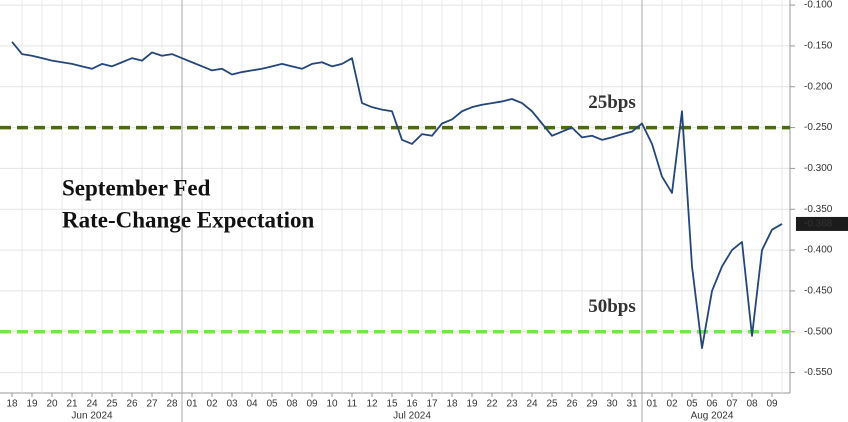 The width and height of the screenshot is (848, 422). Describe the element at coordinates (592, 404) in the screenshot. I see `x-tick-label: 29` at that location.